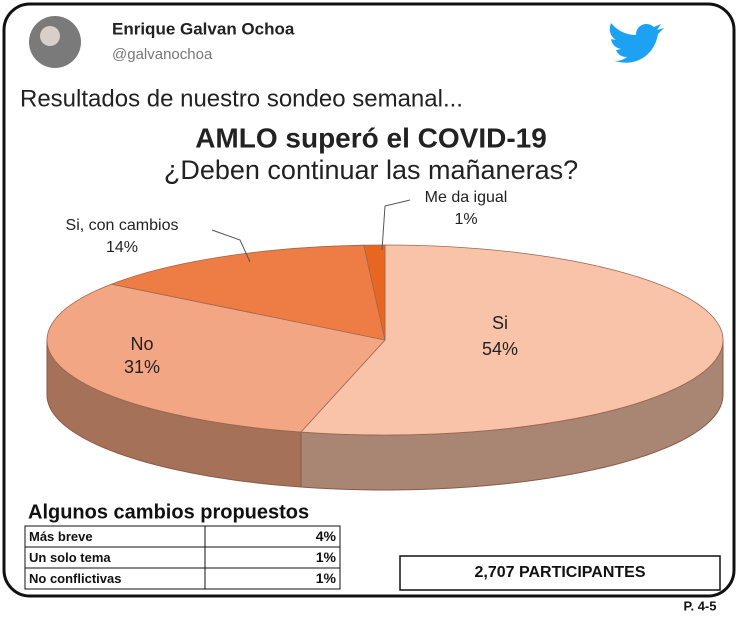 The width and height of the screenshot is (742, 621). What do you see at coordinates (203, 28) in the screenshot?
I see `author-name: Enrique Galvan Ochoa` at bounding box center [203, 28].